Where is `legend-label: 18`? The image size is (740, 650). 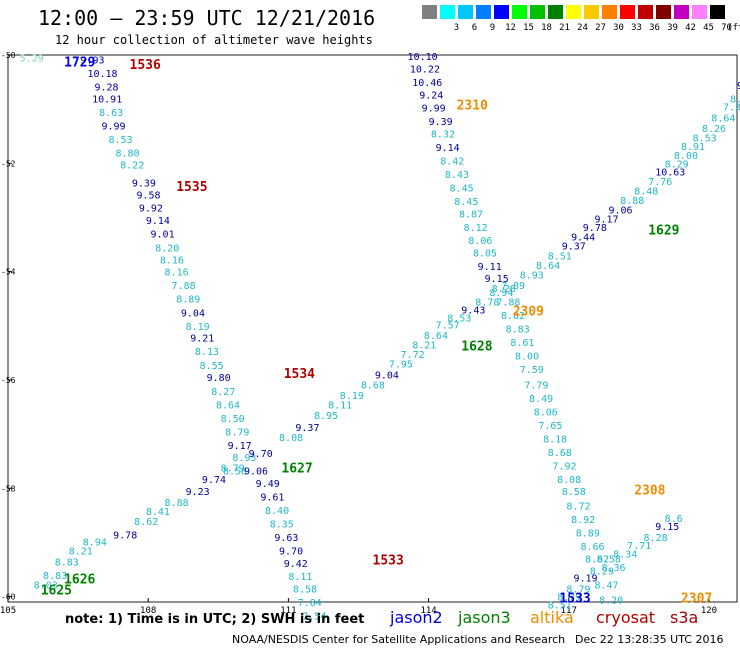 legend-label: 18 is located at coordinates (546, 28).